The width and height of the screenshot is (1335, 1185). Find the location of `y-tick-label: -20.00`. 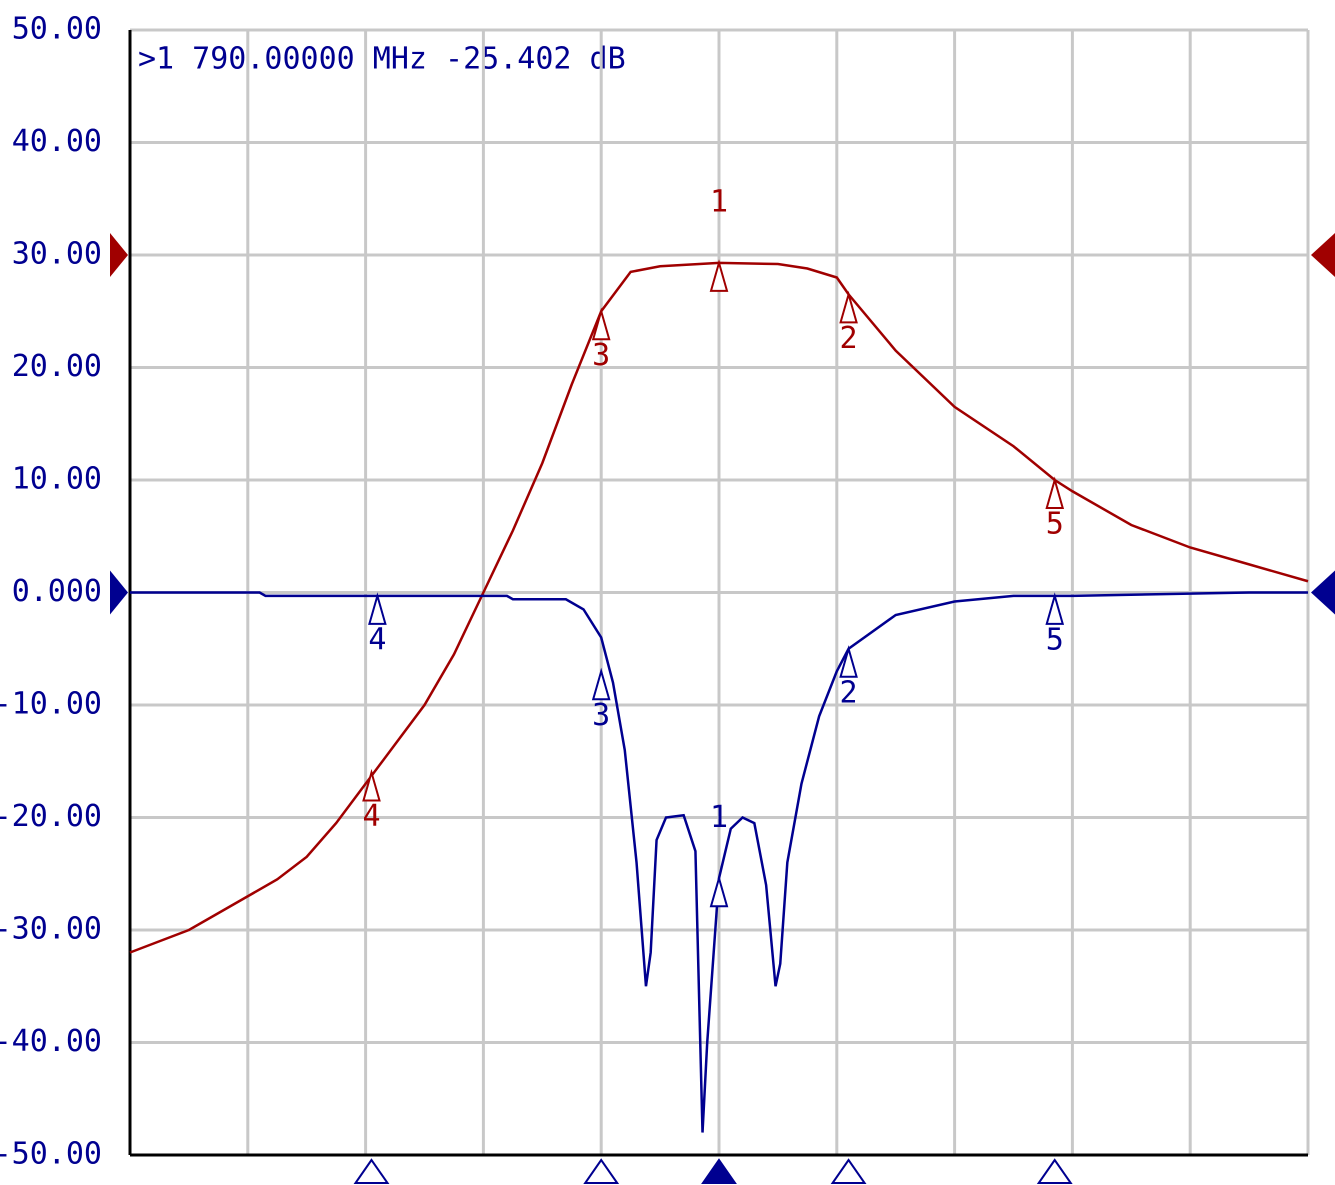

y-tick-label: -20.00 is located at coordinates (51, 816).